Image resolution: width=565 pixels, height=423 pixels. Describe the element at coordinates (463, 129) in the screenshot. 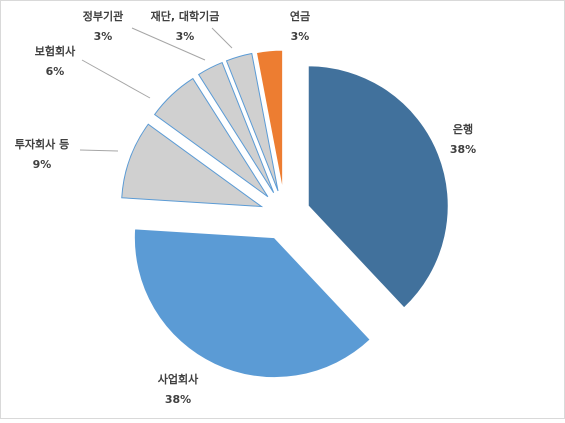

I see `slice-label: 은행` at that location.